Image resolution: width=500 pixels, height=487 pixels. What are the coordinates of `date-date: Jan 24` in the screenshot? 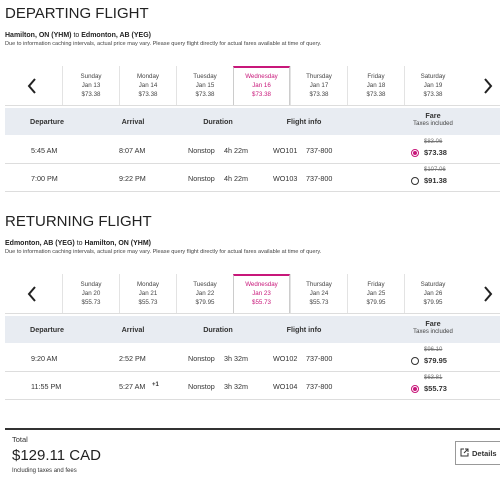 It's located at (319, 293).